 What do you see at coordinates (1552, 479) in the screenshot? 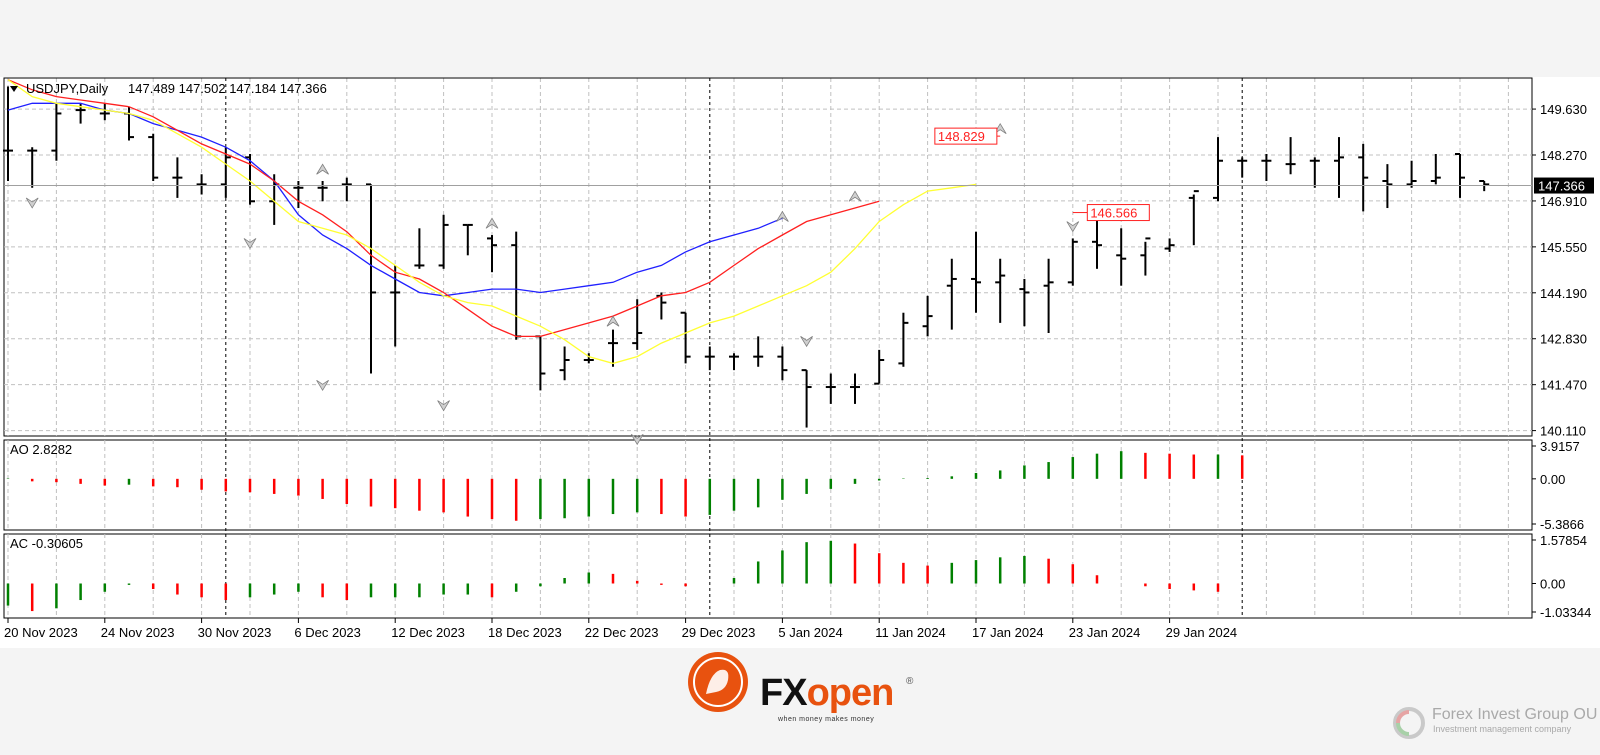
I see `ao-tick-label: 0.00` at bounding box center [1552, 479].